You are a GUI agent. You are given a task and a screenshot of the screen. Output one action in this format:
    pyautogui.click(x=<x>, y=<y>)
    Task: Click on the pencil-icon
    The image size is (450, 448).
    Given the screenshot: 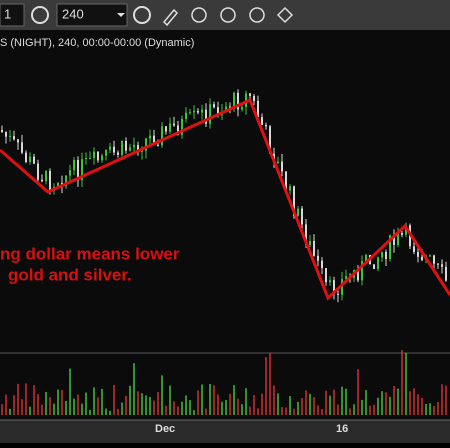 What is the action you would take?
    pyautogui.click(x=170, y=17)
    